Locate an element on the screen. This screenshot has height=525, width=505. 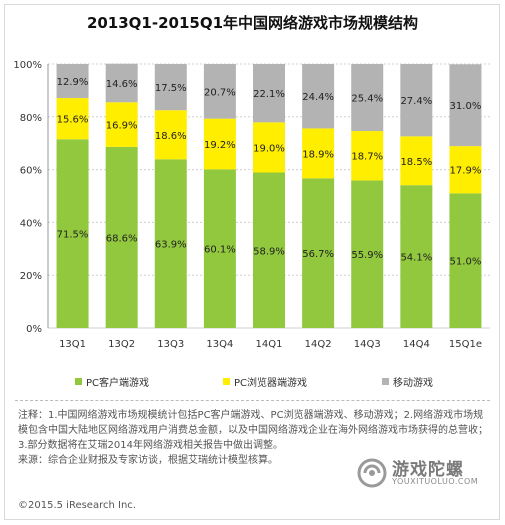
bar-data-label: 71.5% is located at coordinates (73, 235).